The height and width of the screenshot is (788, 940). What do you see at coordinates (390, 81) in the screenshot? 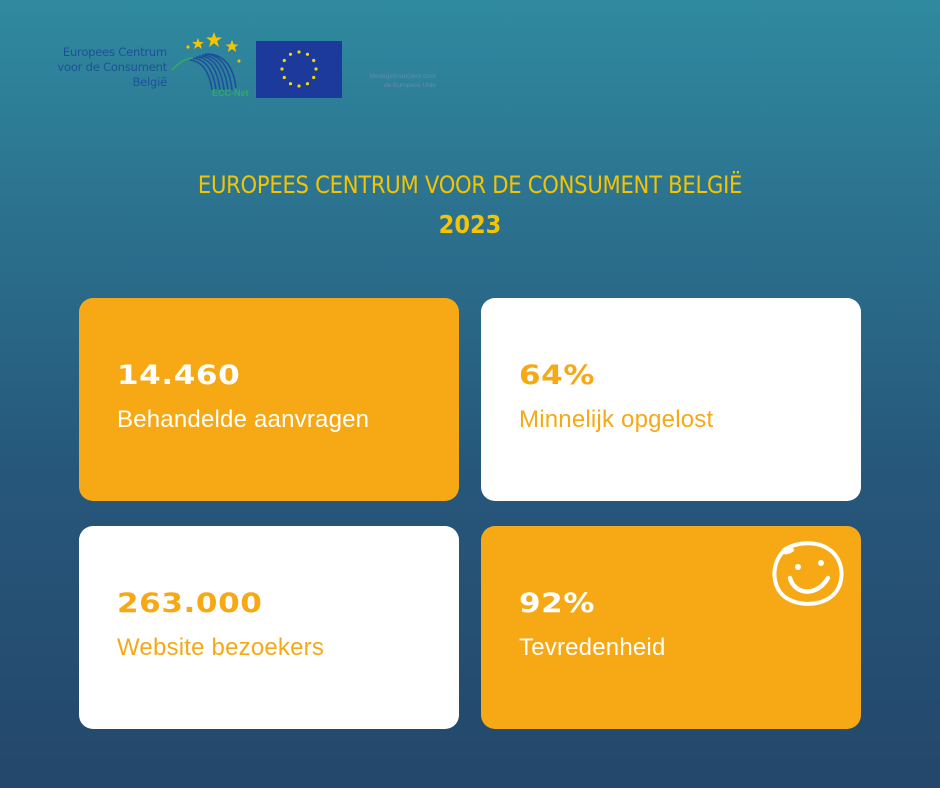
I see `eu-cofunding-text: Medegefinancierd door de Europese Unie` at bounding box center [390, 81].